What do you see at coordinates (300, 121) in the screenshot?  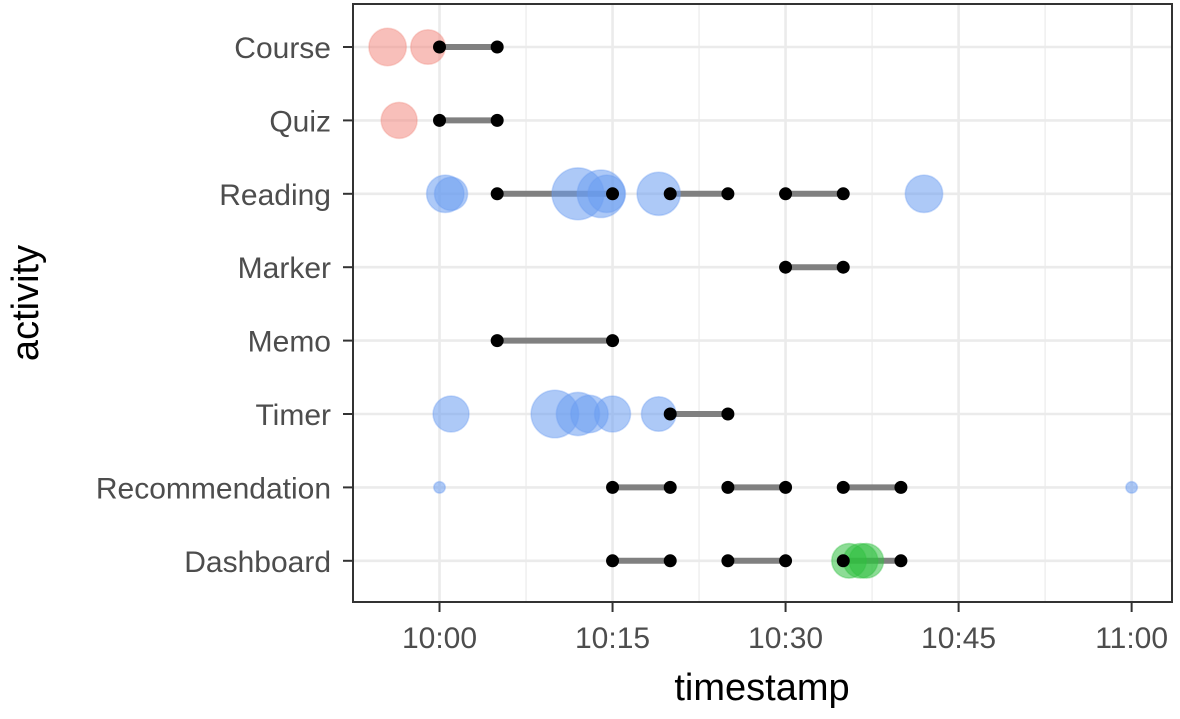 I see `y-tick-label: Quiz` at bounding box center [300, 121].